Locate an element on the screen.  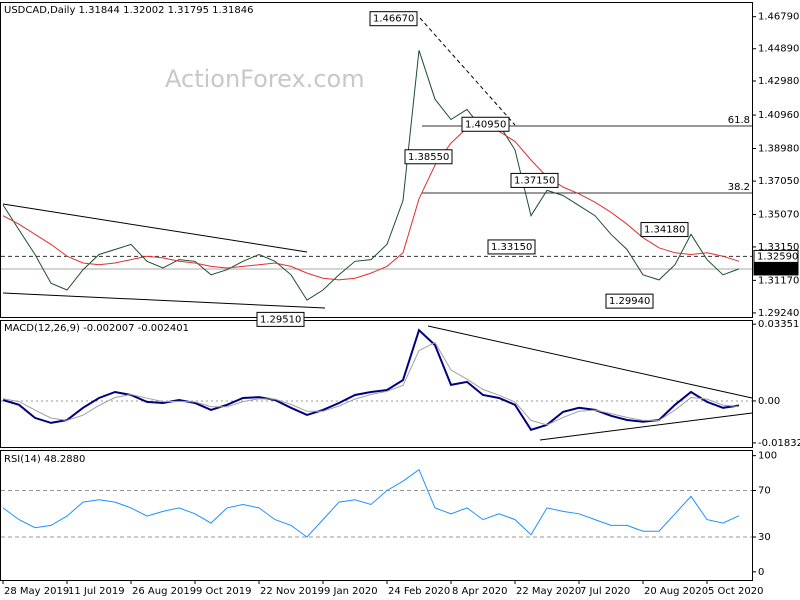
fib-label: 38.2 is located at coordinates (739, 187).